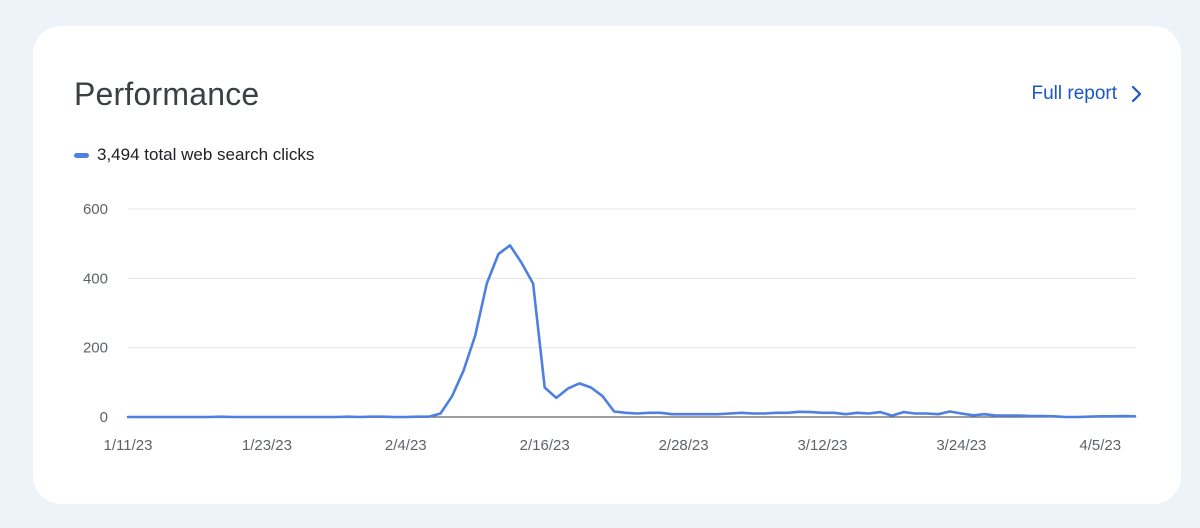 The height and width of the screenshot is (528, 1200). Describe the element at coordinates (961, 445) in the screenshot. I see `x-tick-label: 3/24/23` at that location.